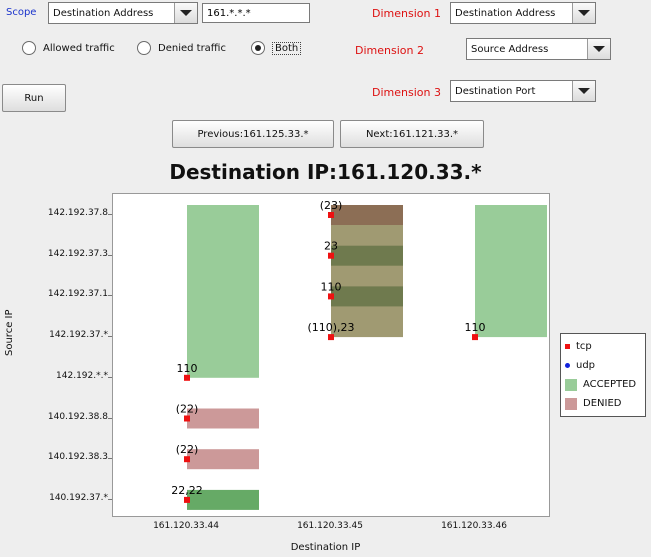 This screenshot has width=651, height=557. What do you see at coordinates (256, 13) in the screenshot?
I see `scope-filter-input` at bounding box center [256, 13].